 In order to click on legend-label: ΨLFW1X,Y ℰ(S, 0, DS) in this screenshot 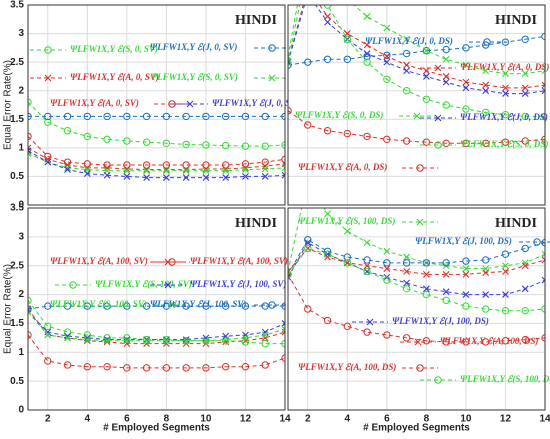, I will do `click(339, 115)`.